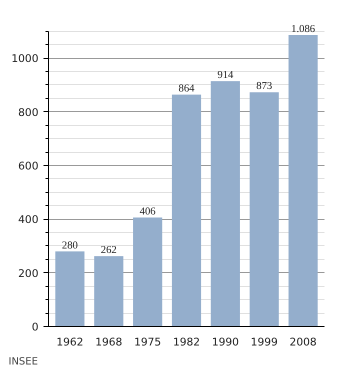  Describe the element at coordinates (186, 342) in the screenshot. I see `x-tick-label: 1982` at that location.